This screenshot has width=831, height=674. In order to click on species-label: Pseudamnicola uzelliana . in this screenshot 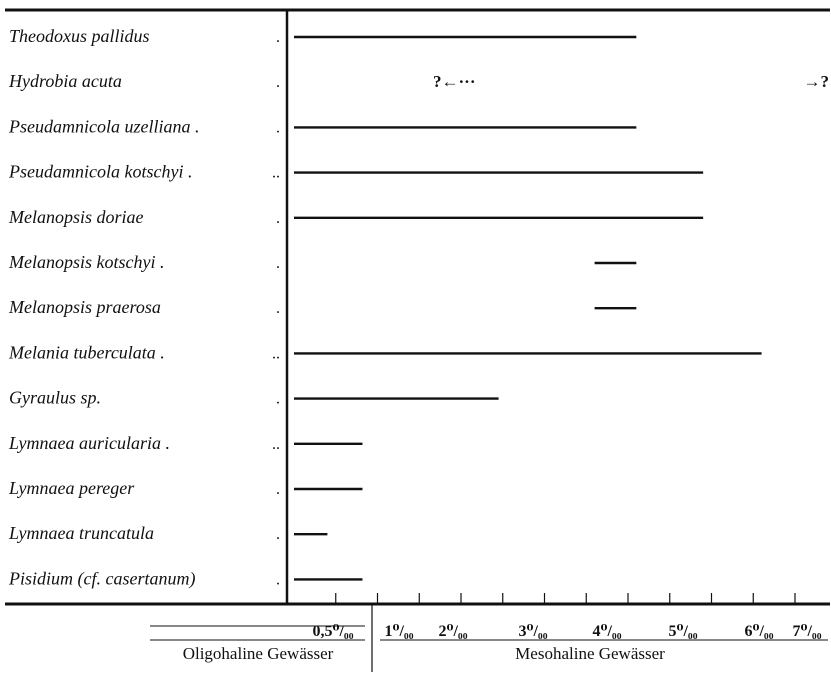, I will do `click(103, 126)`.